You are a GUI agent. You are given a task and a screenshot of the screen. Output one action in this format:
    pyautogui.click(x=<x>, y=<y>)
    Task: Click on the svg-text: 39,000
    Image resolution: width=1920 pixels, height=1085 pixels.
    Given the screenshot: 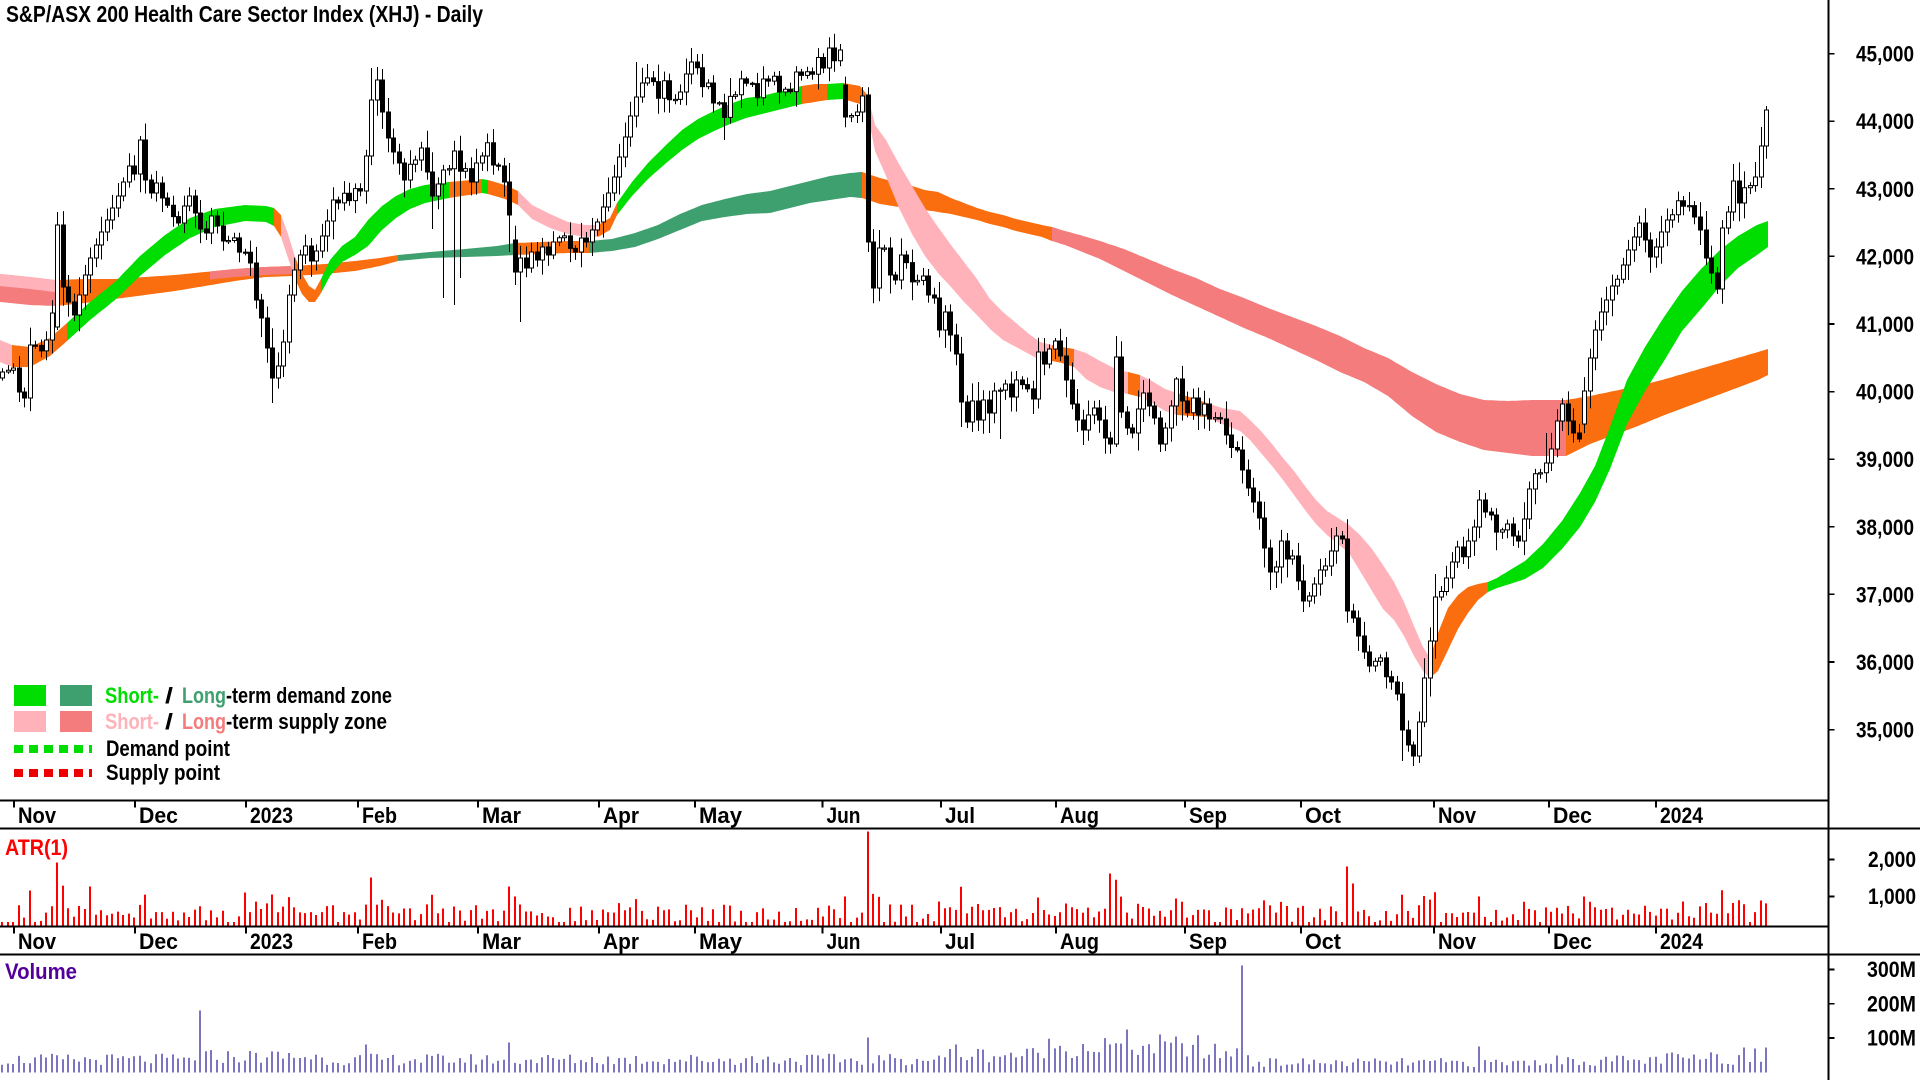 What is the action you would take?
    pyautogui.click(x=1885, y=459)
    